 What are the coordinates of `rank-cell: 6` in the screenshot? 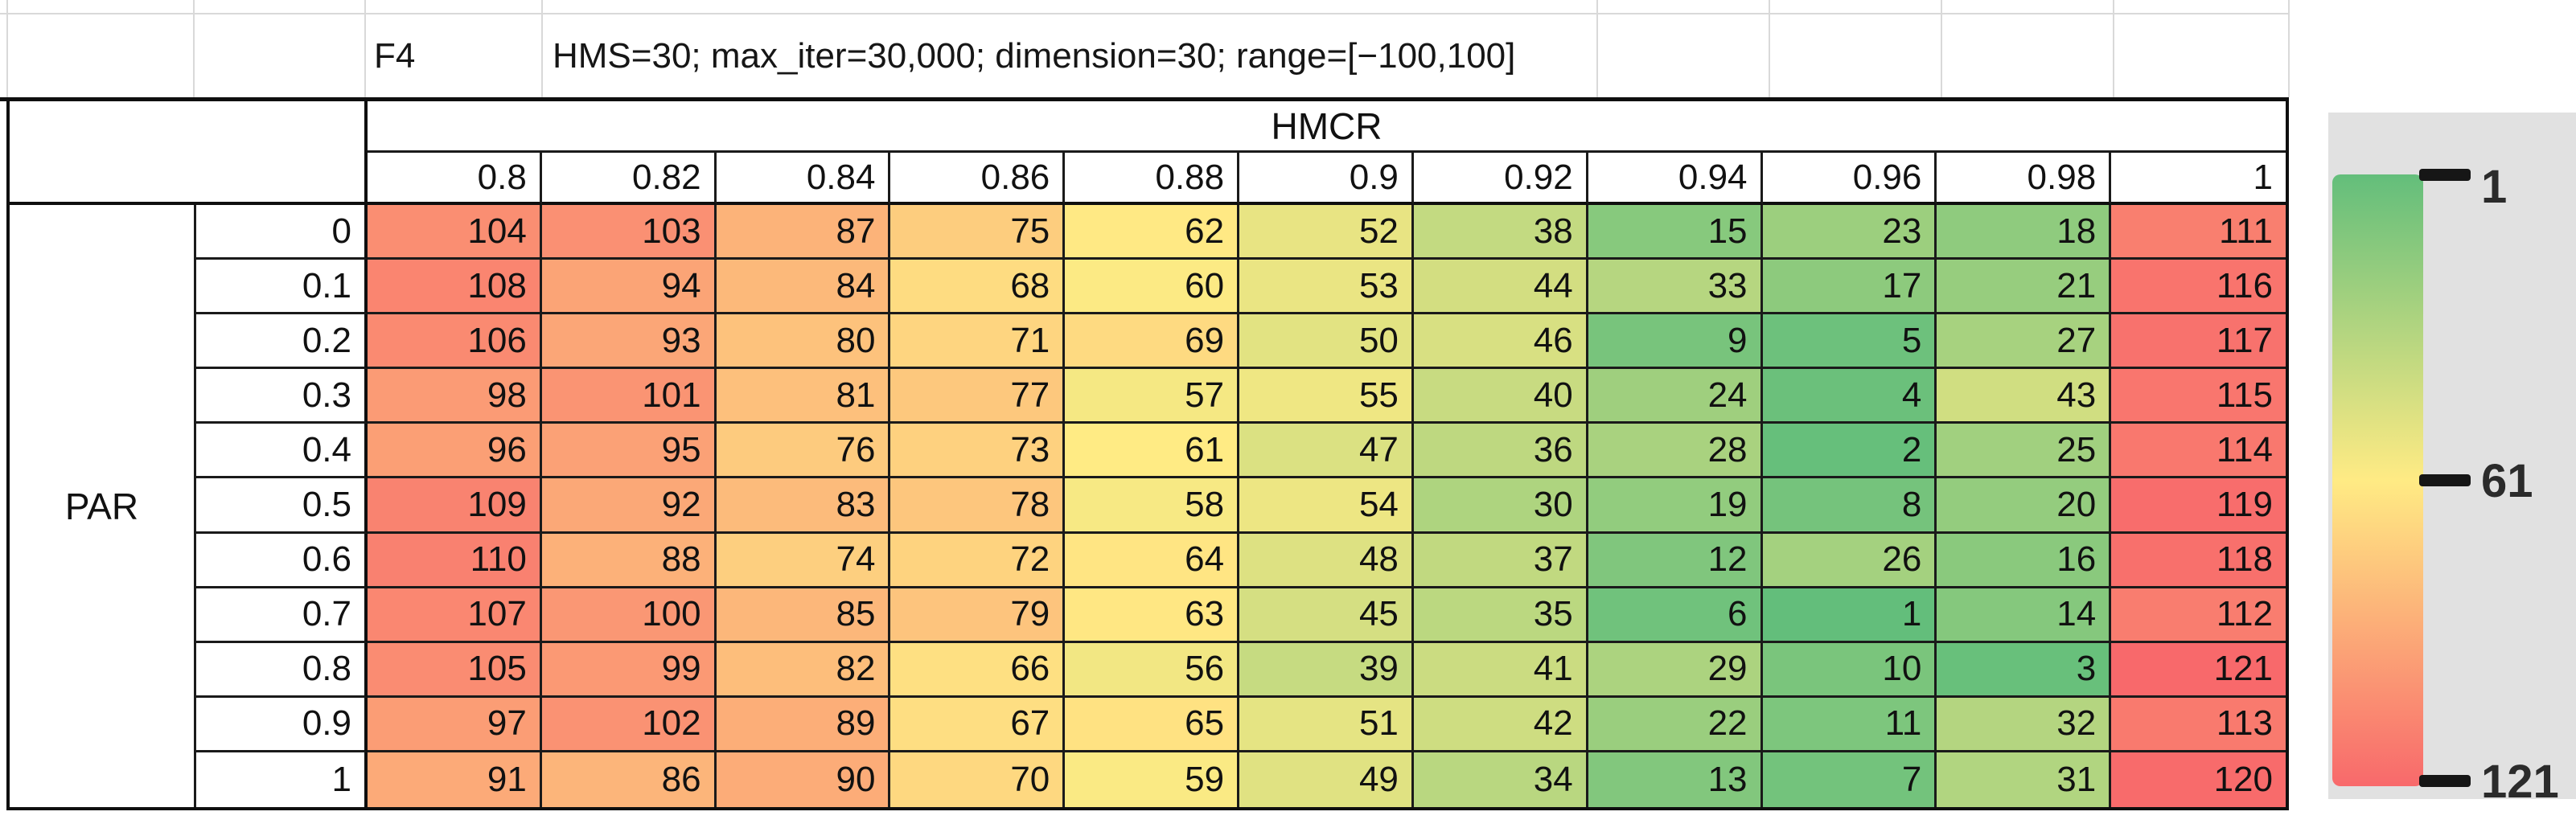 It's located at (1675, 615).